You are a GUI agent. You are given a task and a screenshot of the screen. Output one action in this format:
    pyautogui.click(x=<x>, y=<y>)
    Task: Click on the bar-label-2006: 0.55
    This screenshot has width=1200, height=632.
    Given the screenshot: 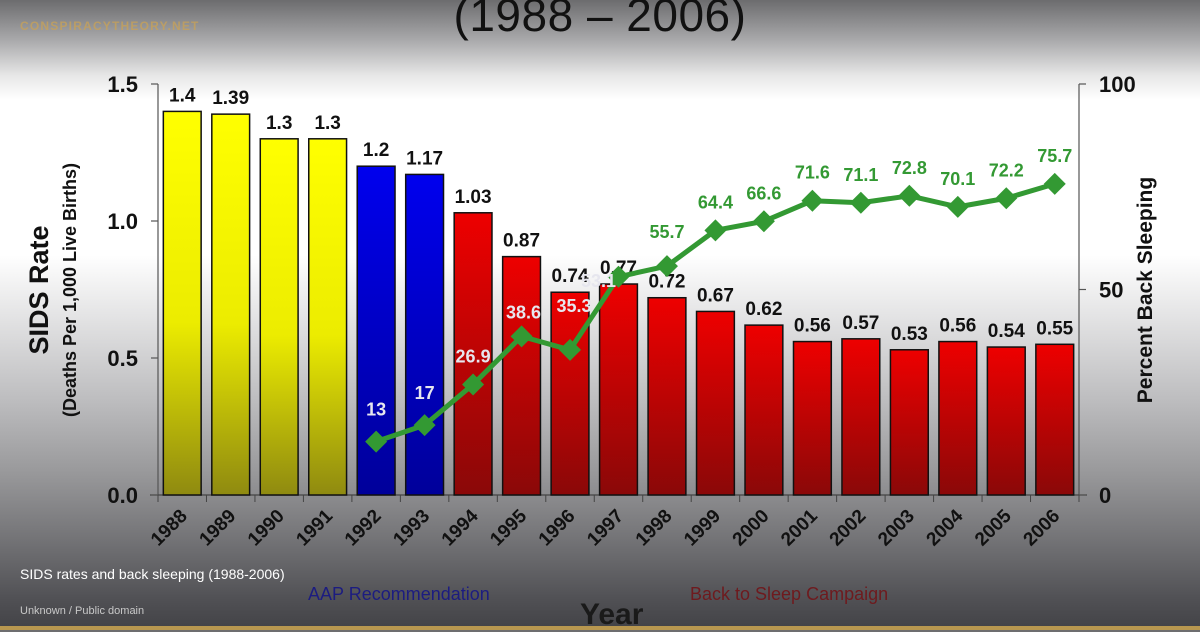 What is the action you would take?
    pyautogui.click(x=1054, y=328)
    